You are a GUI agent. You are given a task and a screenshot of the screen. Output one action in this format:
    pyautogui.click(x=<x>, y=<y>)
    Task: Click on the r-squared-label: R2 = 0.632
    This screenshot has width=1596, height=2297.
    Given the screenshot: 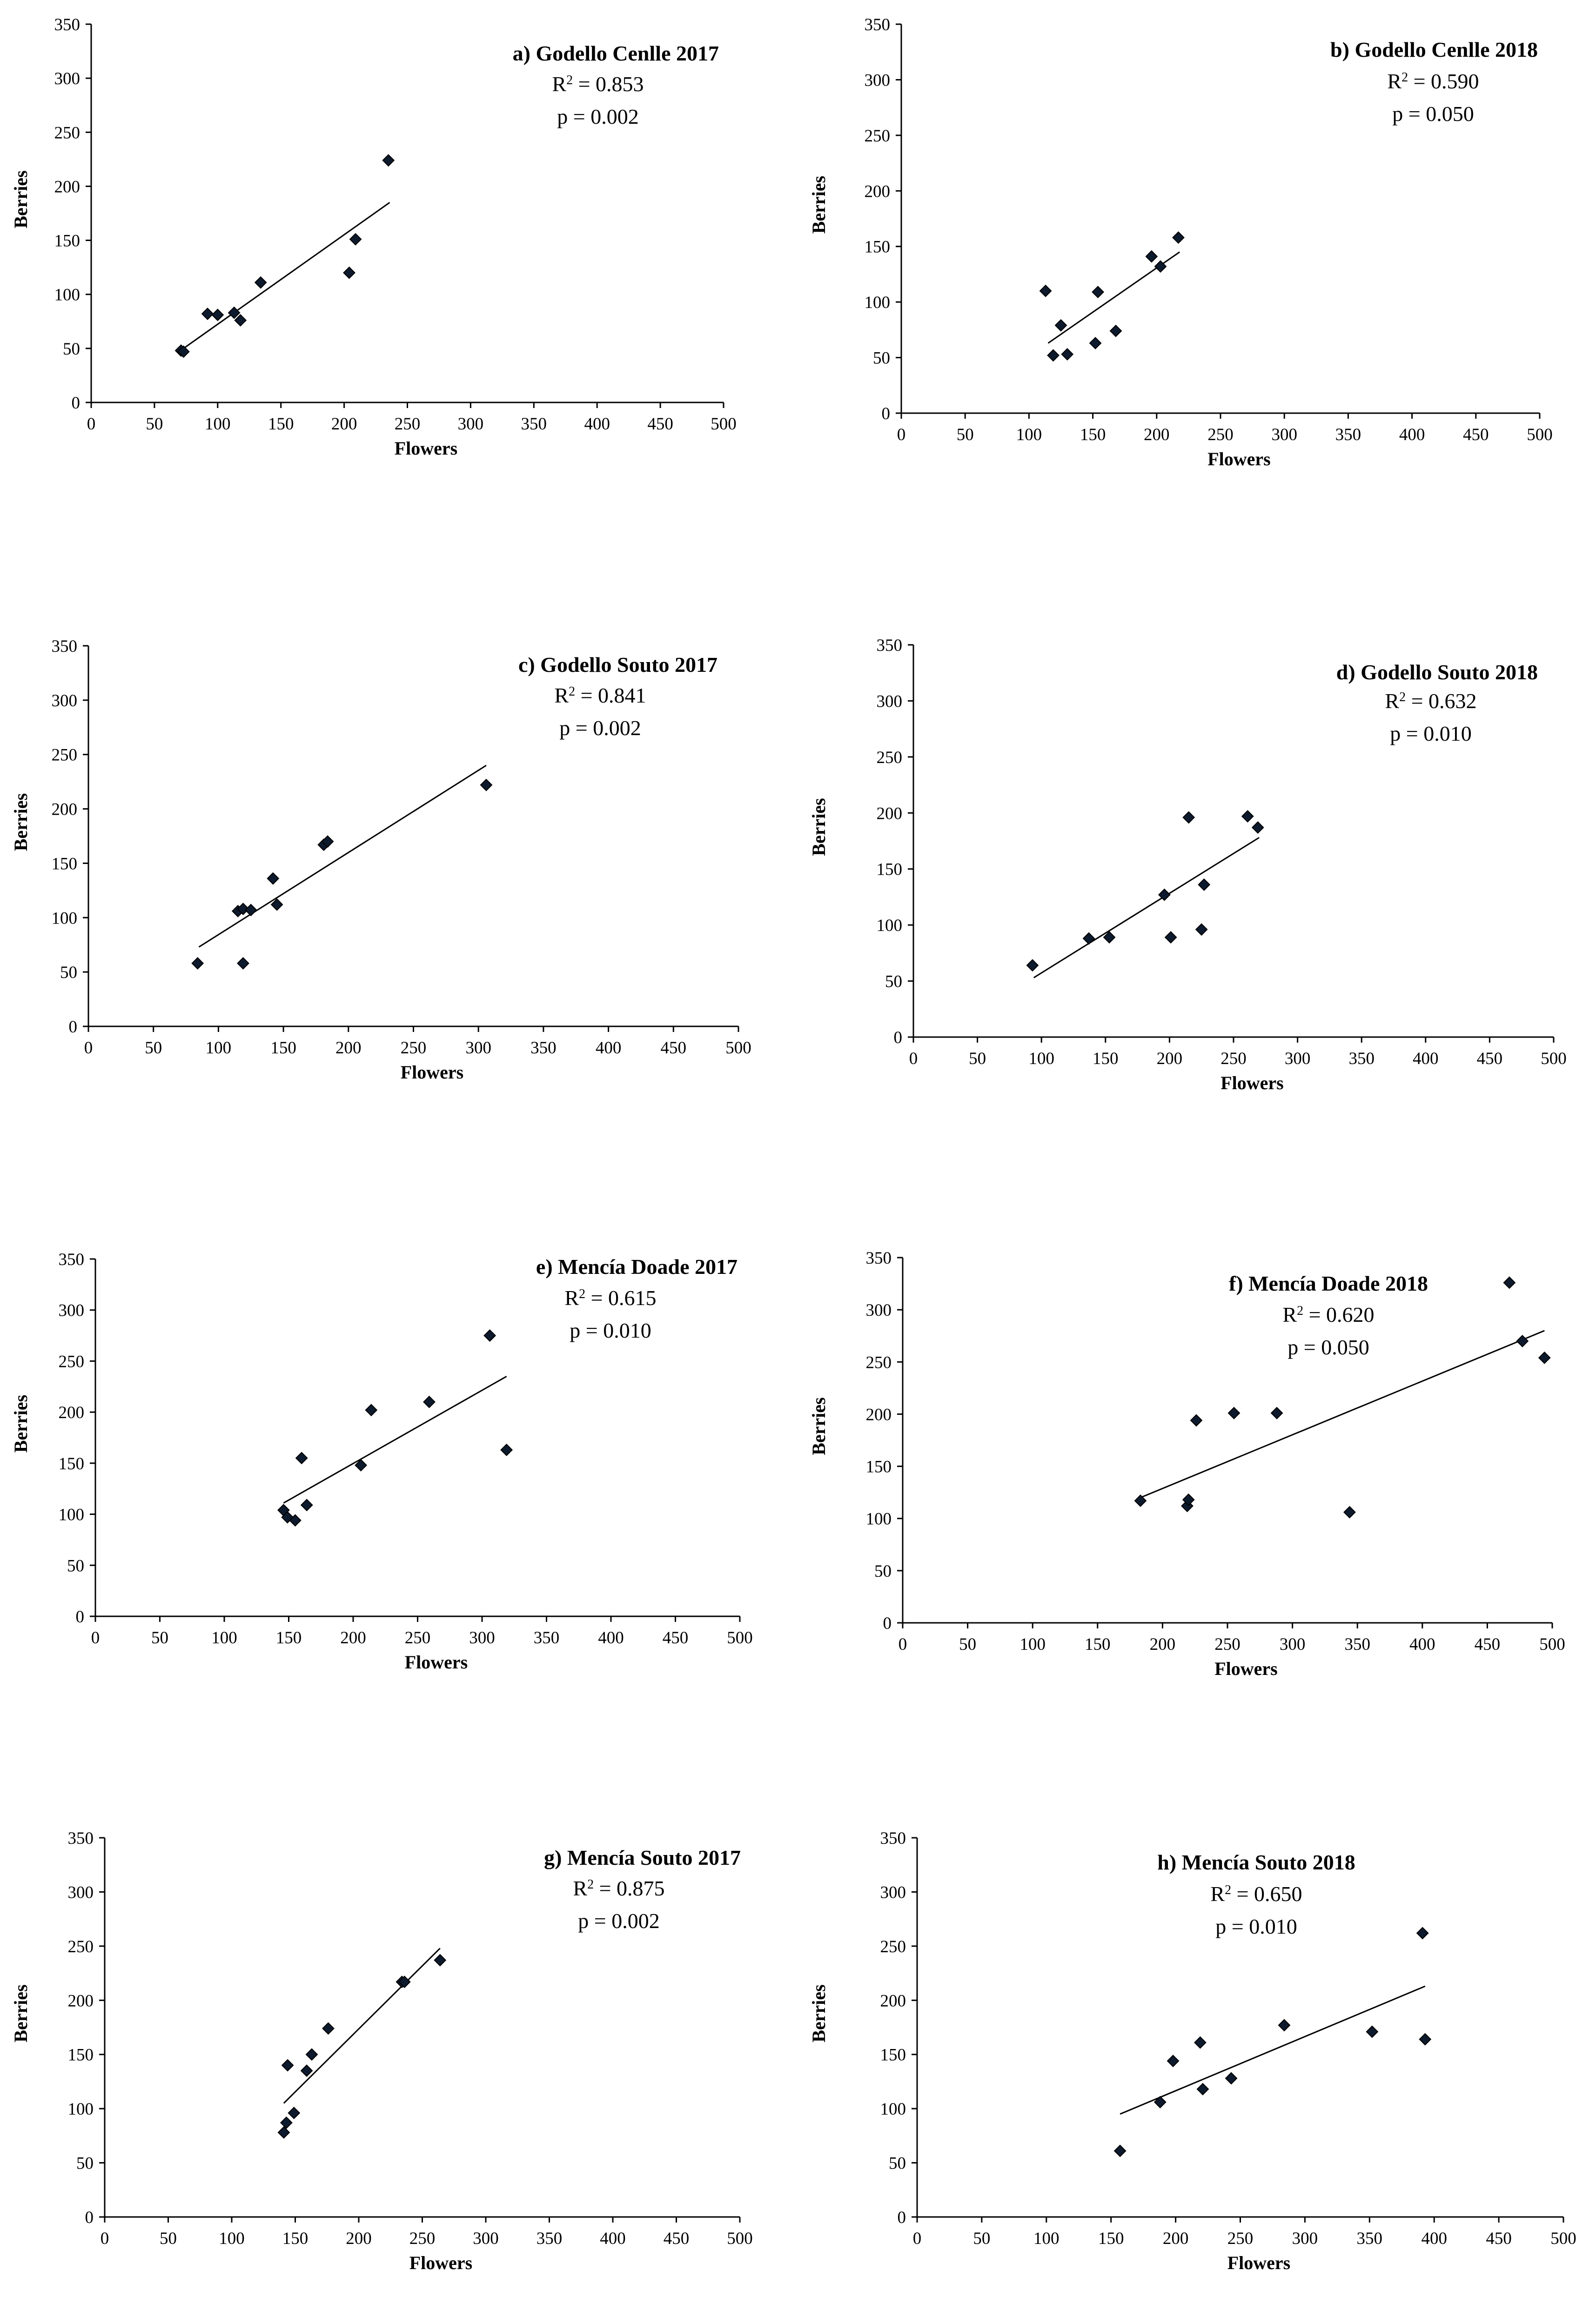 What is the action you would take?
    pyautogui.click(x=1430, y=701)
    